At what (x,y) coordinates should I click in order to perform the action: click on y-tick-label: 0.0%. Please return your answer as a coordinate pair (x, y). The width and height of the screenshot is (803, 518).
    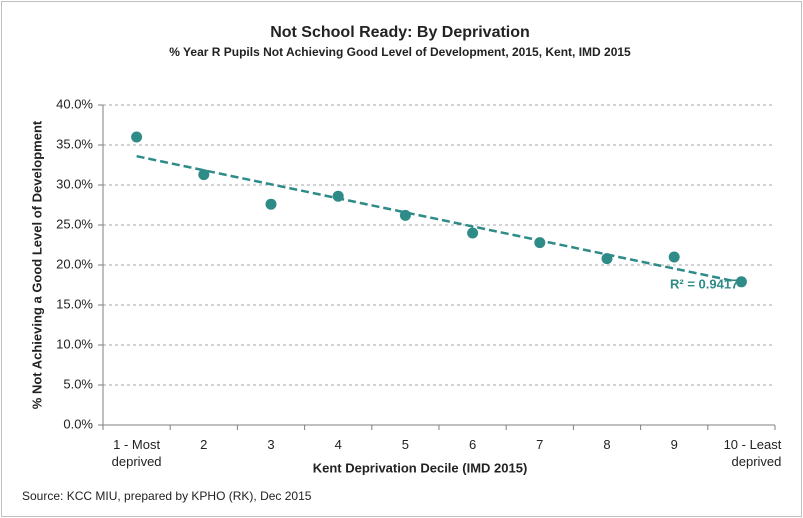
    Looking at the image, I should click on (78, 423).